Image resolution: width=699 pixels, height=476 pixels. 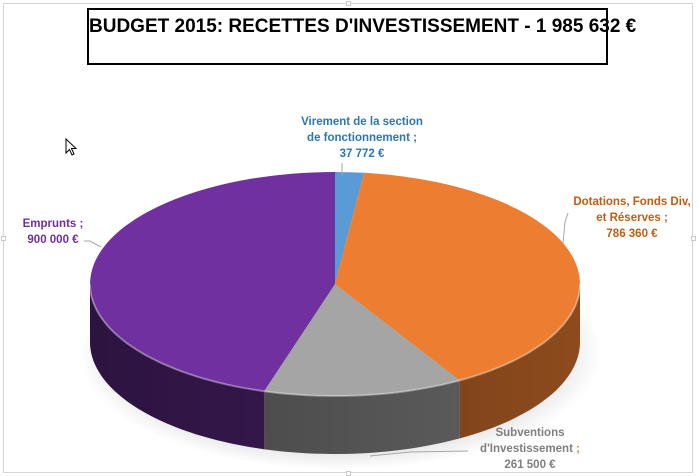 What do you see at coordinates (632, 234) in the screenshot?
I see `label-dotations-value: 786 360 €` at bounding box center [632, 234].